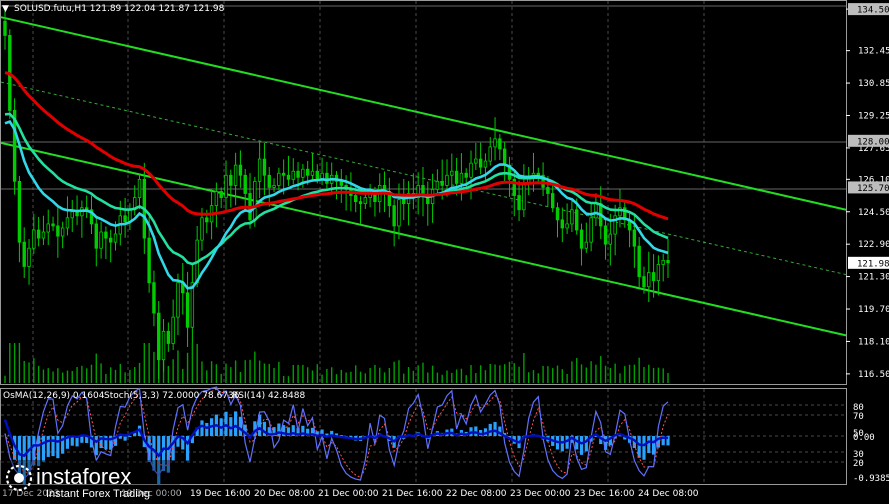 Image resolution: width=889 pixels, height=504 pixels. What do you see at coordinates (540, 494) in the screenshot?
I see `time-tick-label: 23 Dec 00:00` at bounding box center [540, 494].